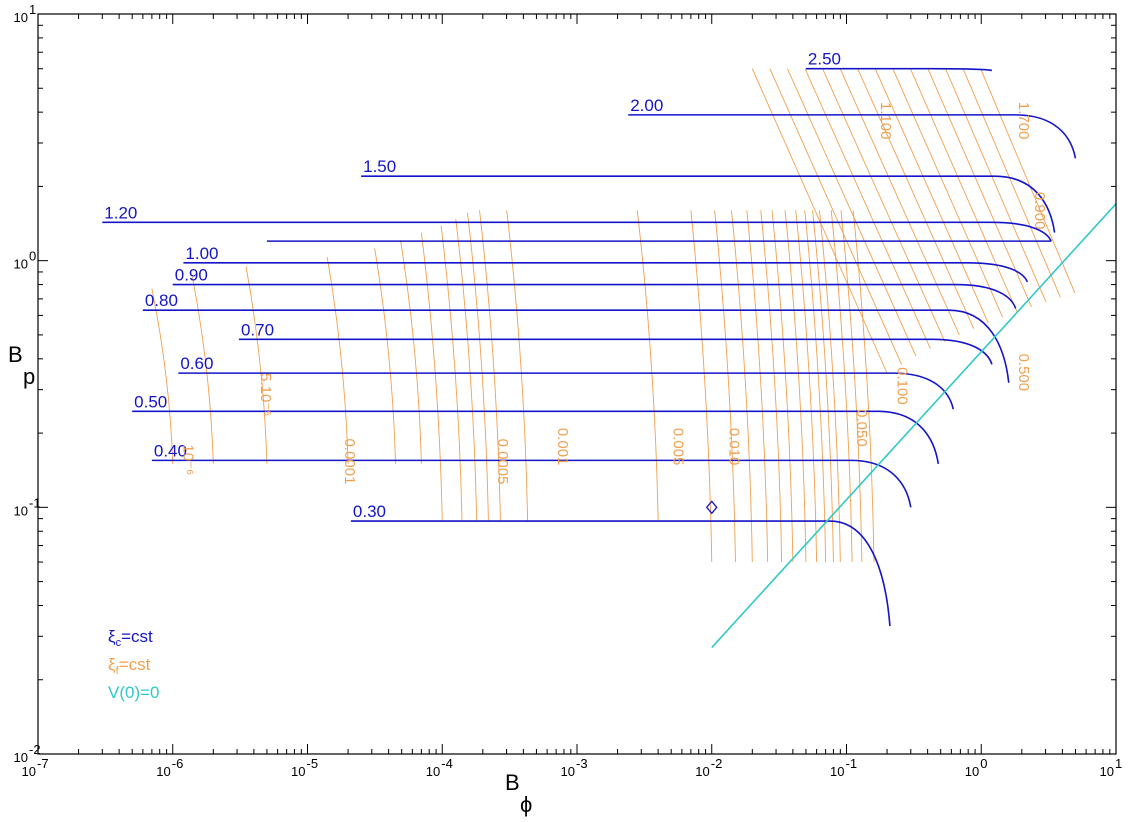 The width and height of the screenshot is (1131, 822). Describe the element at coordinates (170, 450) in the screenshot. I see `xi-c-label: 0.40` at that location.